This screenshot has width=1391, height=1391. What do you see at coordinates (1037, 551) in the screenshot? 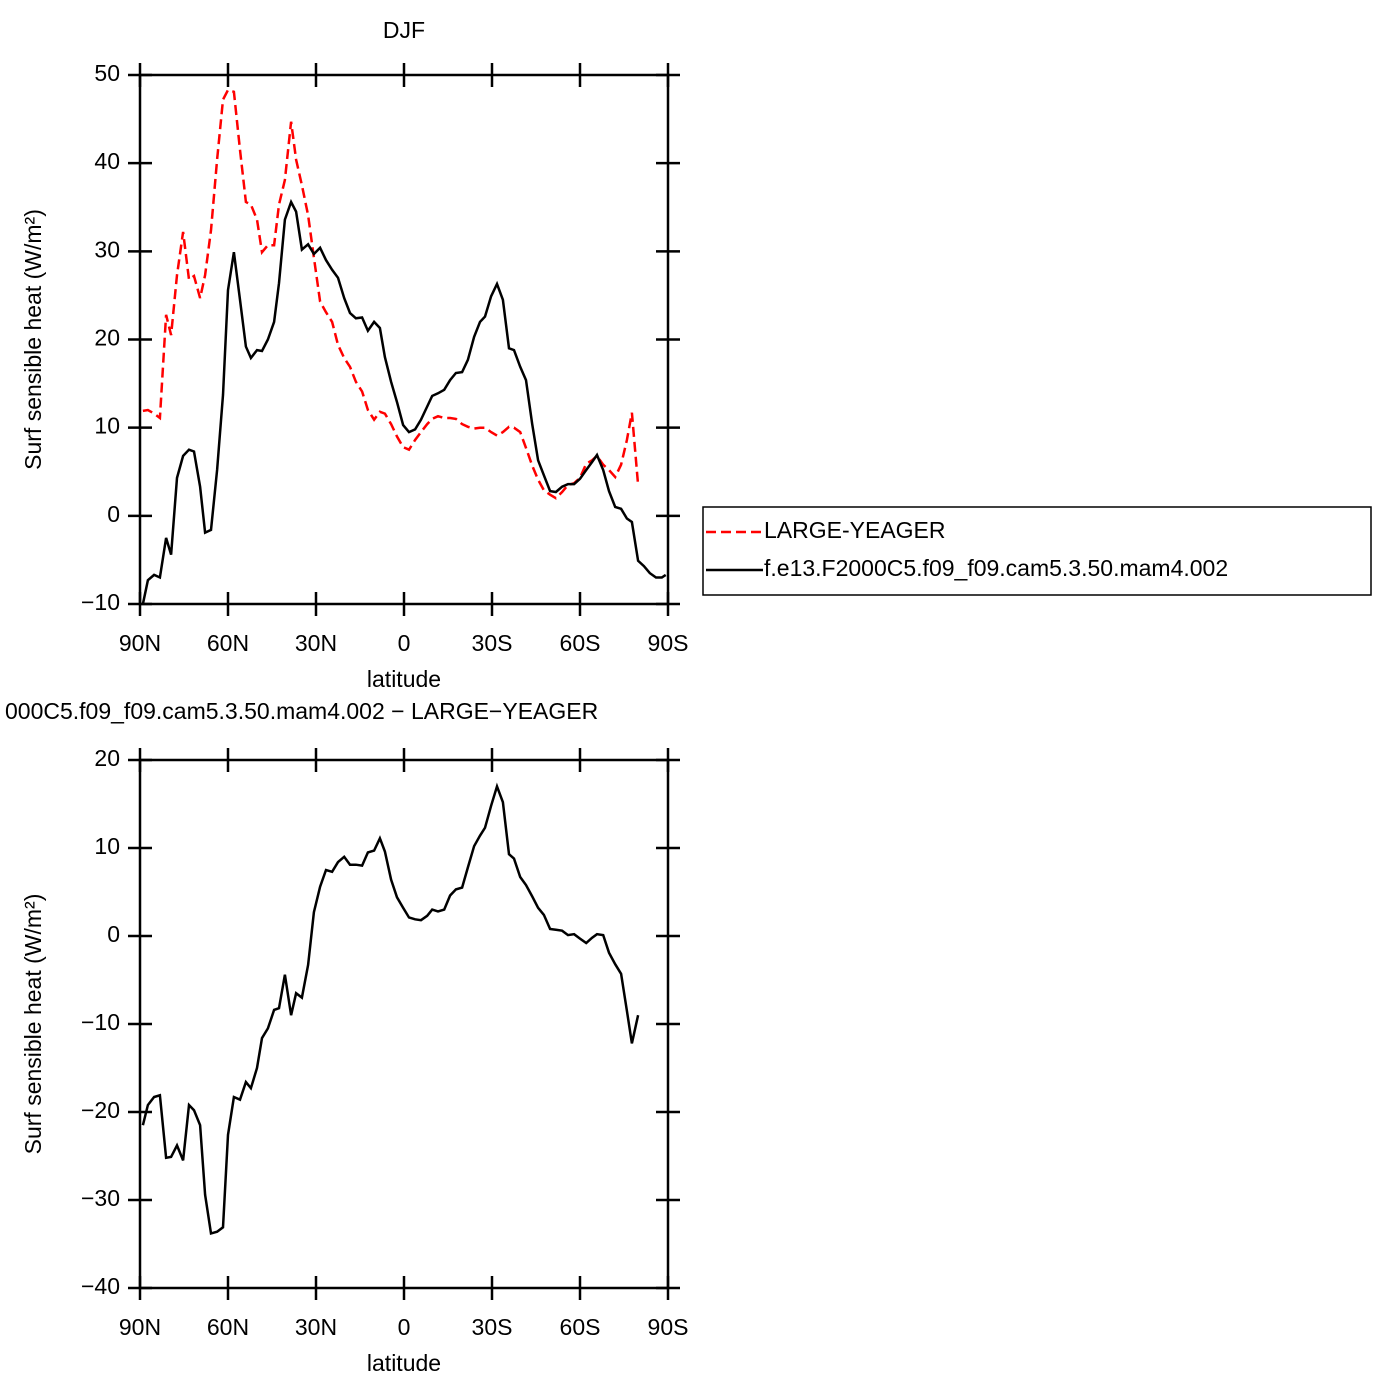
I see `legend-box` at bounding box center [1037, 551].